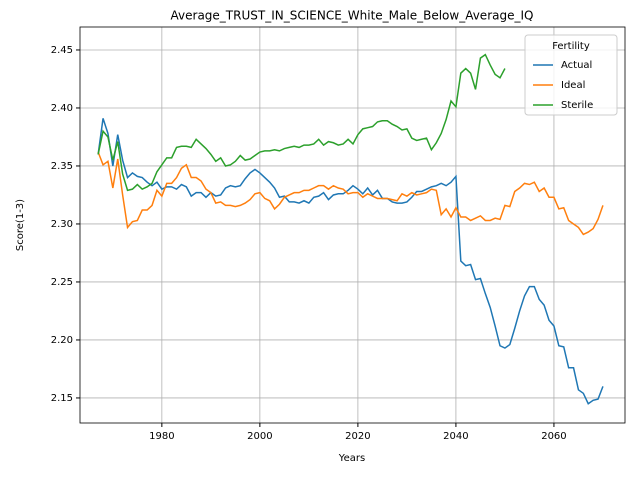  Describe the element at coordinates (351, 458) in the screenshot. I see `x-axis-label: Years` at that location.